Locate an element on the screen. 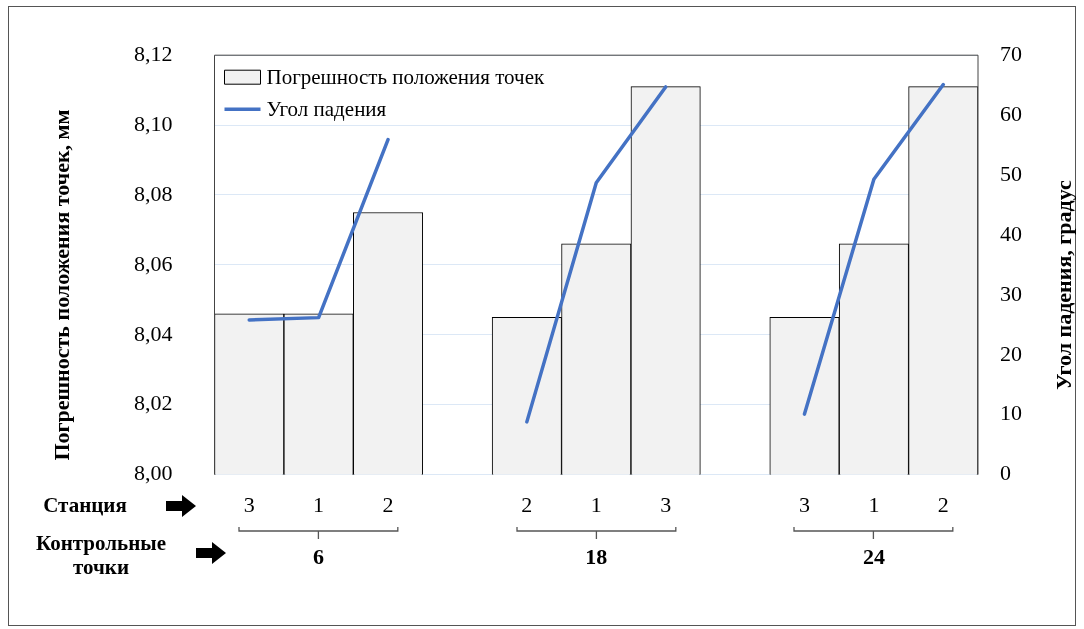  y-tick-label: 8,02 is located at coordinates (153, 403).